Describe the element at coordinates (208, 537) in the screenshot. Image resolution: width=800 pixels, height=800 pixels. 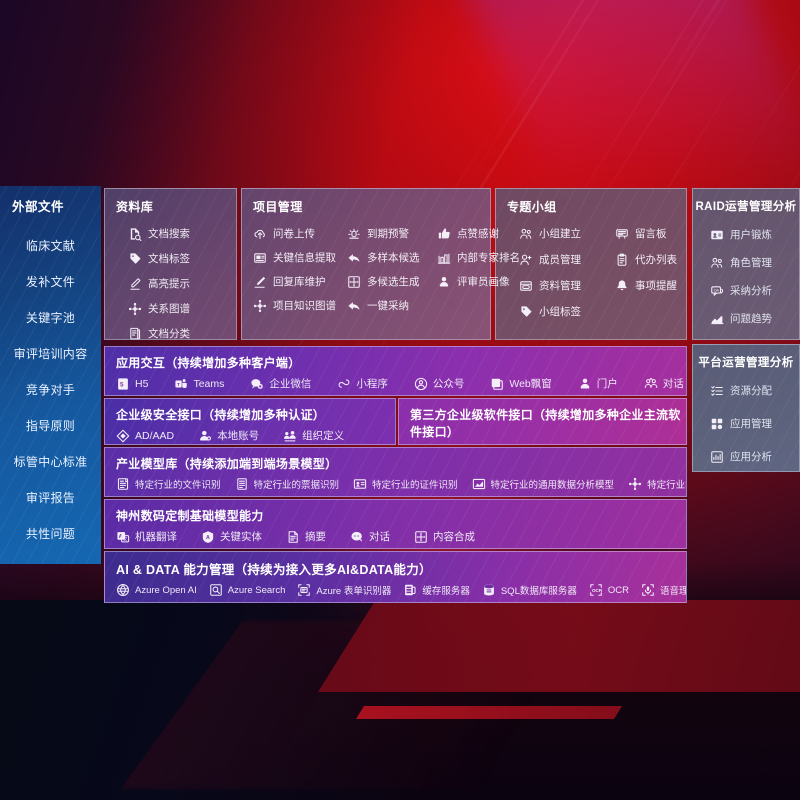
I see `entity-icon: A` at that location.